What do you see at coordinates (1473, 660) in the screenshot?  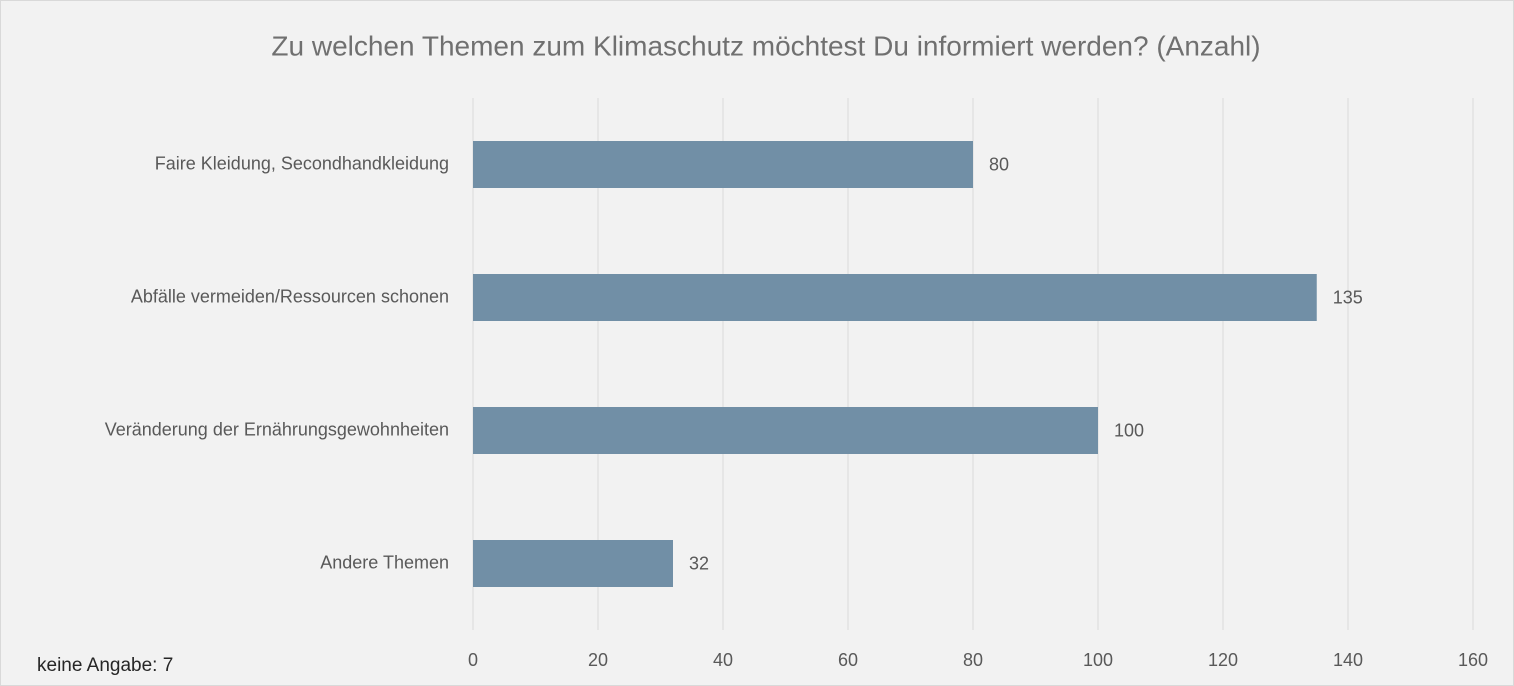 I see `x-tick-label: 160` at bounding box center [1473, 660].